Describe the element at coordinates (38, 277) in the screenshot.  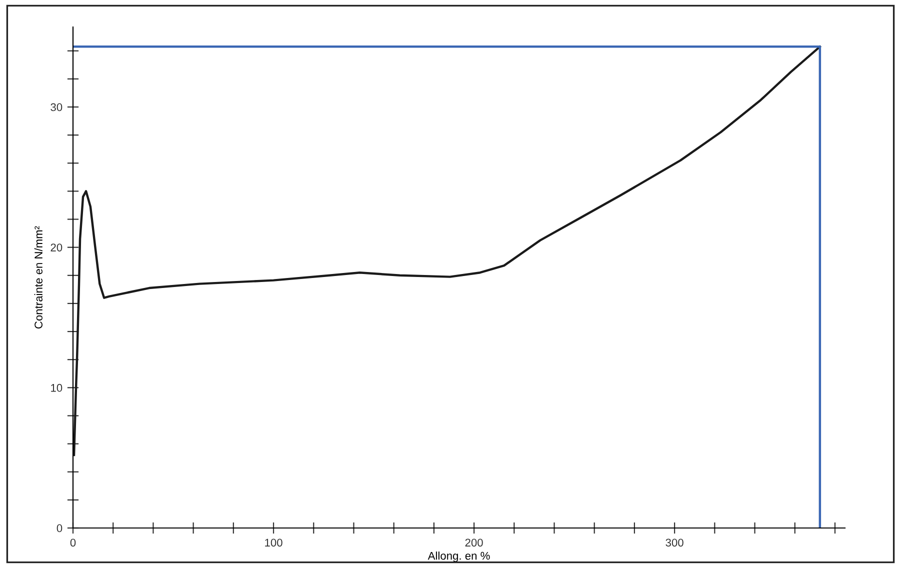
I see `y-axis-title: Contrainte en N/mm²` at that location.